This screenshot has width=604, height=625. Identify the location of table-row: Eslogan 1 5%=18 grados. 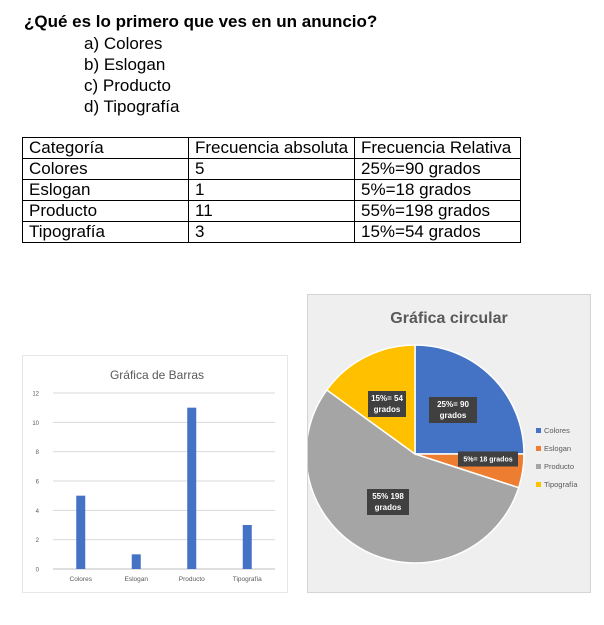
(271, 190).